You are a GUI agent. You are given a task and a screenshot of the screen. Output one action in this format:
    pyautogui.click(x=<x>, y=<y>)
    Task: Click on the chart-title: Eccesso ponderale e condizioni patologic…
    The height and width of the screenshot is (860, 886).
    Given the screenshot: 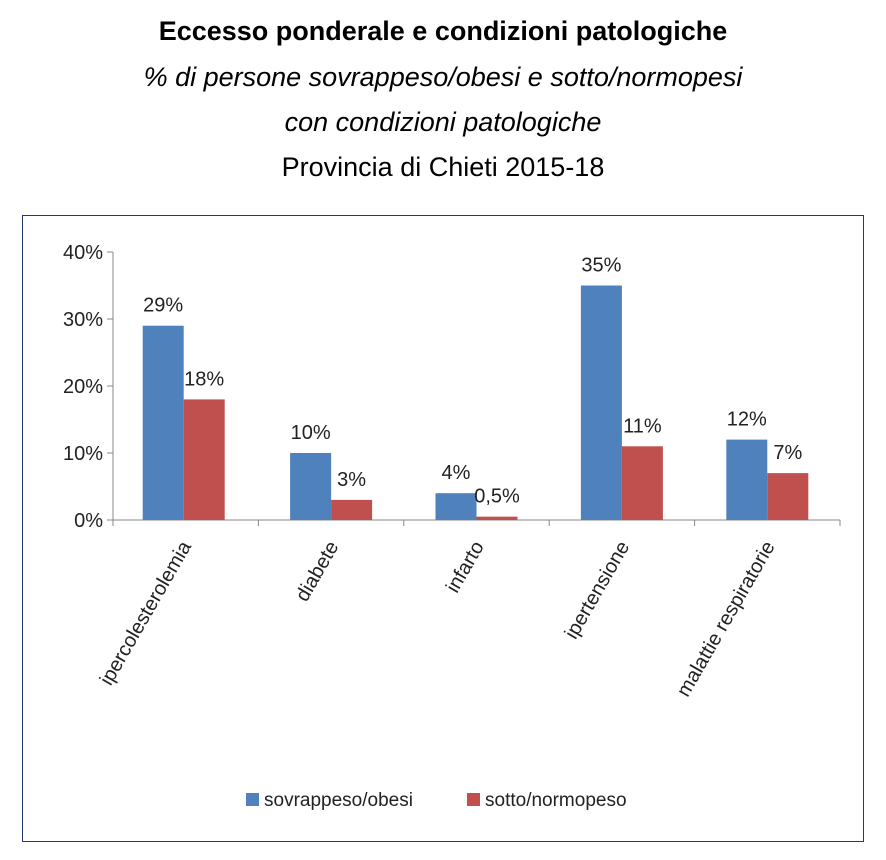 What is the action you would take?
    pyautogui.click(x=443, y=31)
    